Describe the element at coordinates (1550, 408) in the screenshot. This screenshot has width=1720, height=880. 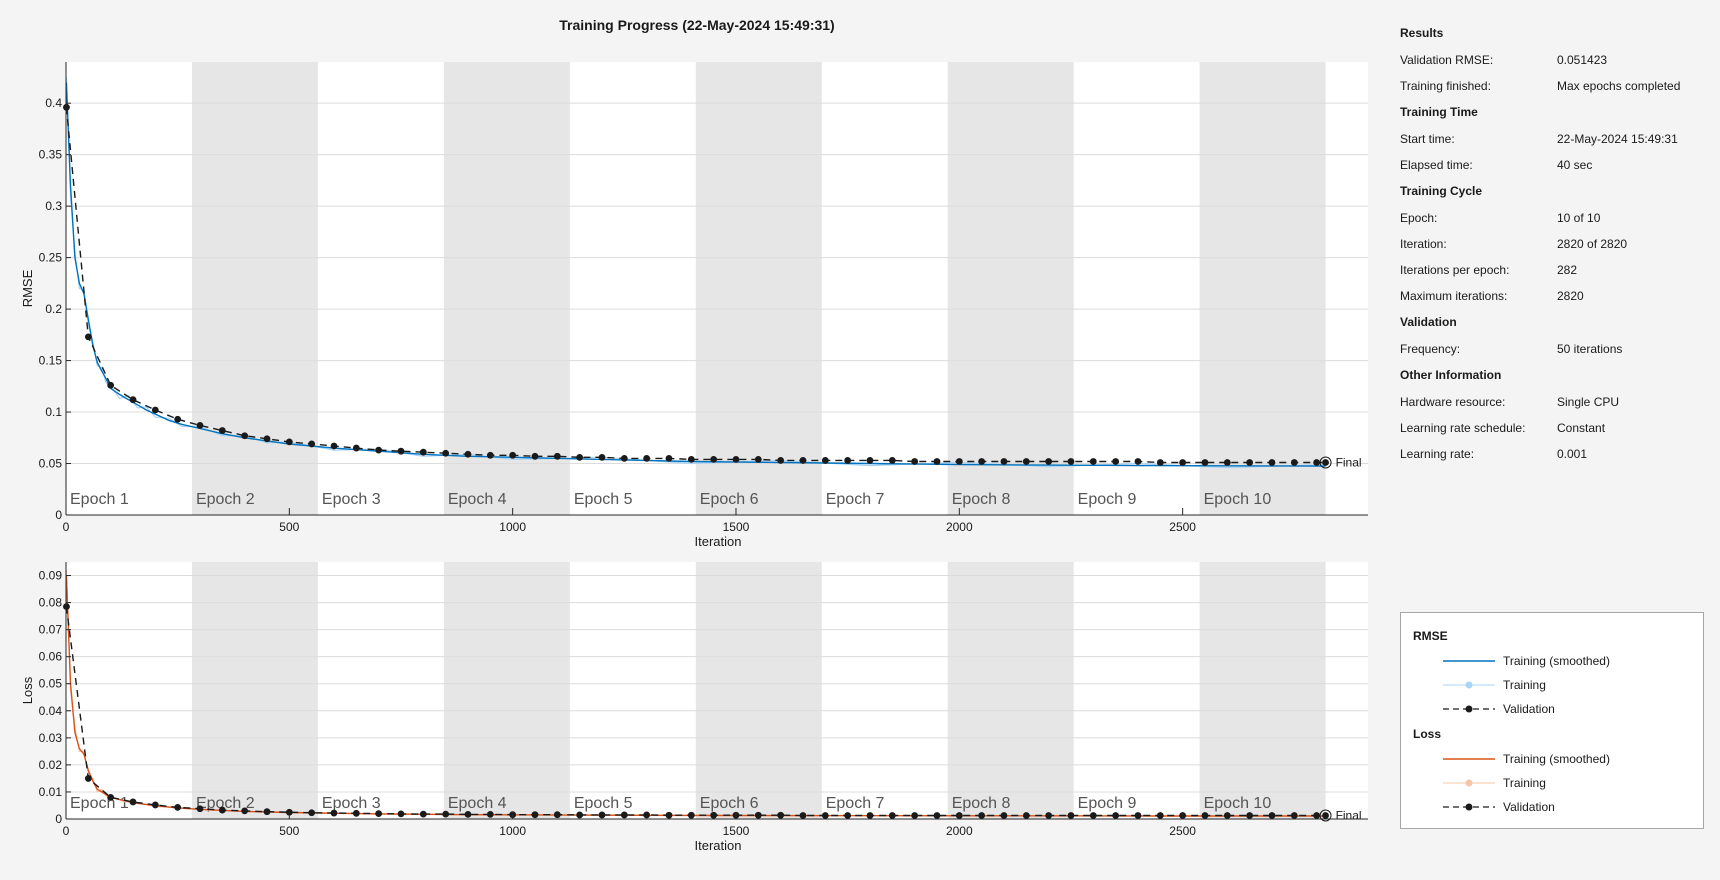
I see `info-row: Hardware resource: Single CPU` at that location.